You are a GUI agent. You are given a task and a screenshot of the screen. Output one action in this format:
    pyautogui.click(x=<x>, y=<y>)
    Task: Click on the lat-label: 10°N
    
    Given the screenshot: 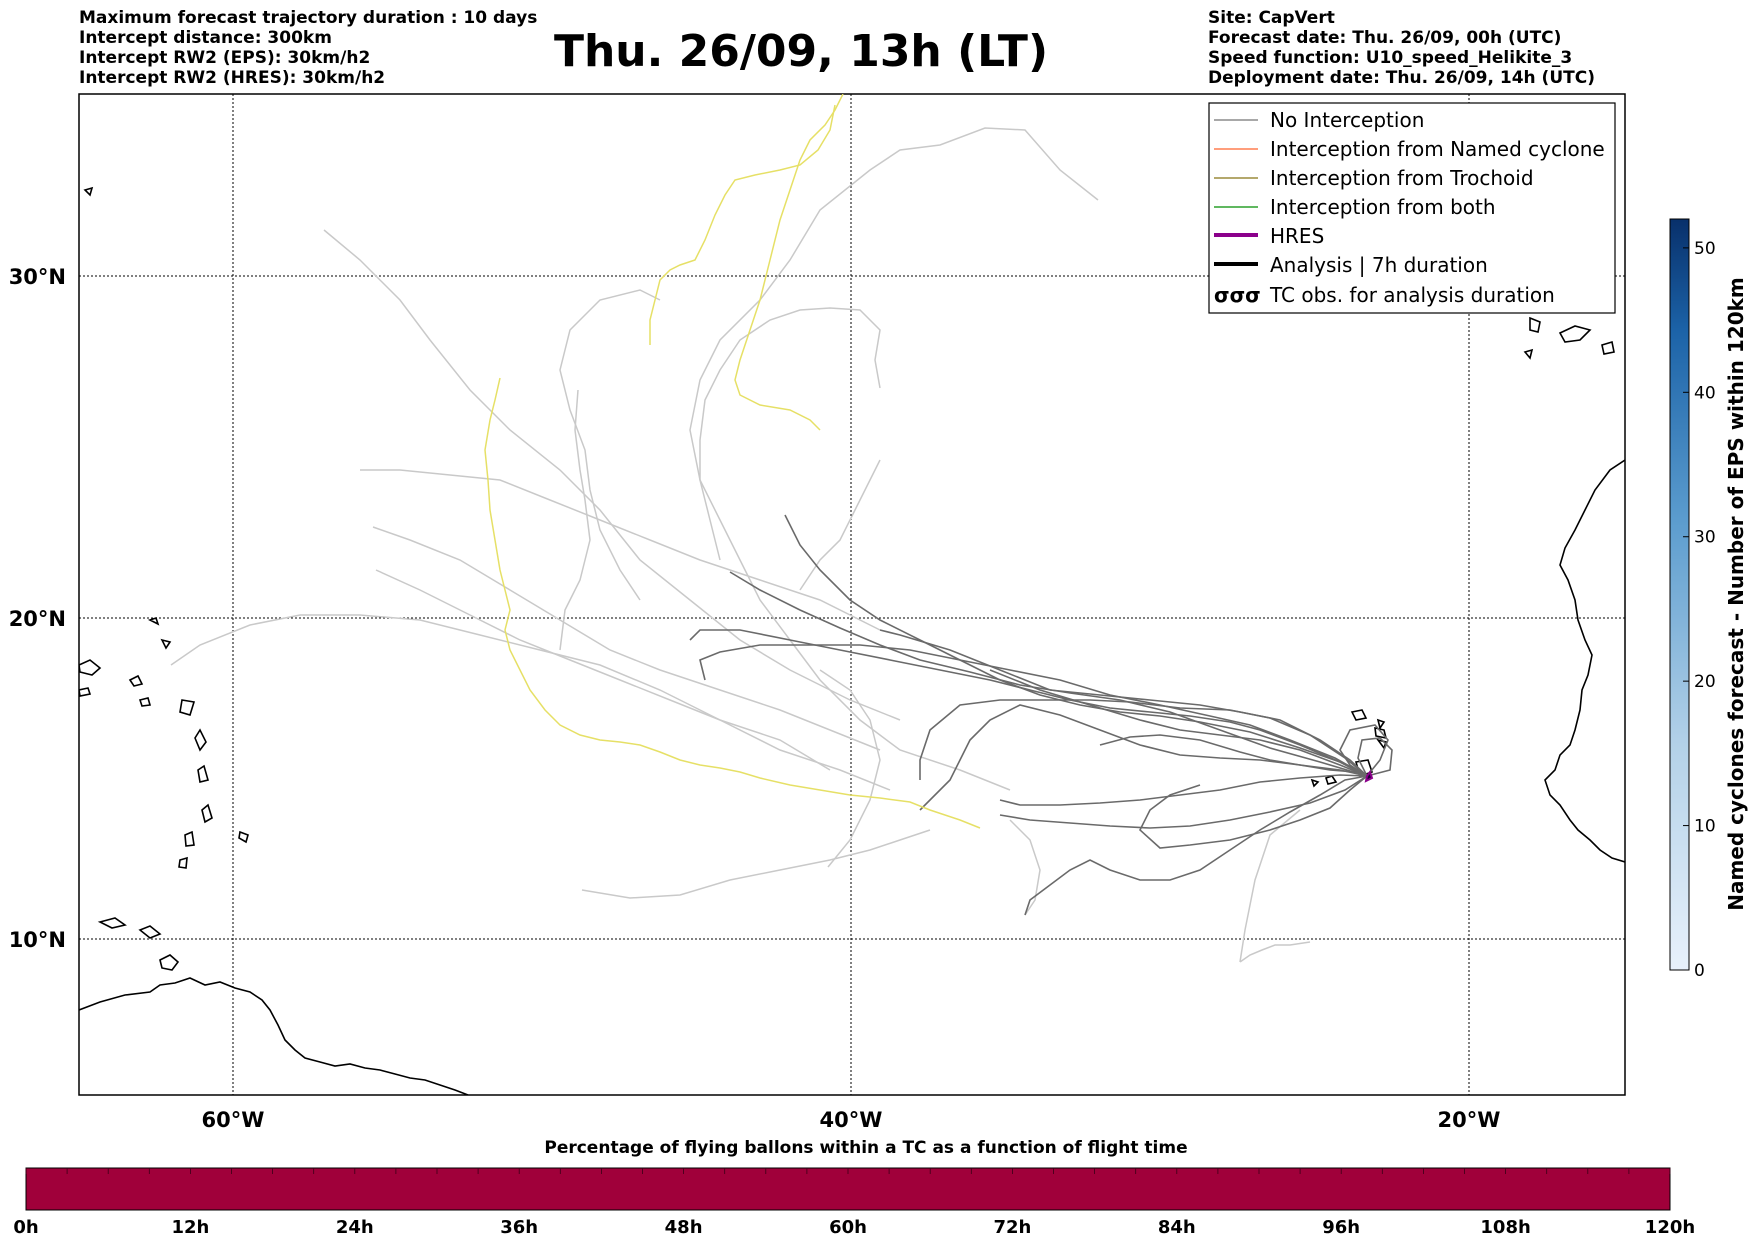 What is the action you would take?
    pyautogui.click(x=37, y=940)
    